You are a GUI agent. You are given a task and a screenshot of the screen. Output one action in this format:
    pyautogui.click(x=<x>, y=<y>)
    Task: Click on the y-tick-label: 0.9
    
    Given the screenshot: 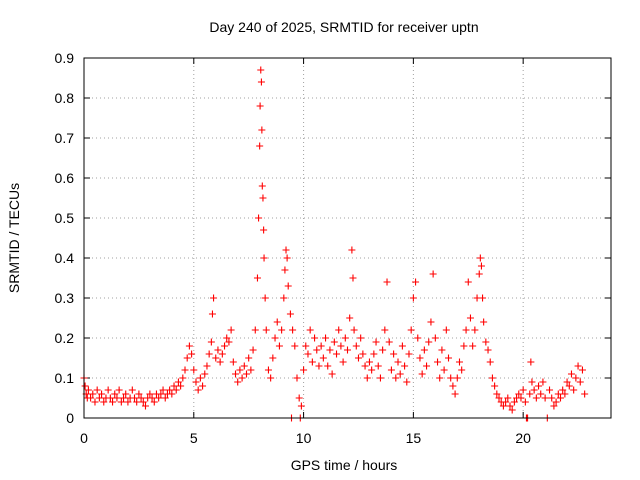 What is the action you would take?
    pyautogui.click(x=65, y=58)
    